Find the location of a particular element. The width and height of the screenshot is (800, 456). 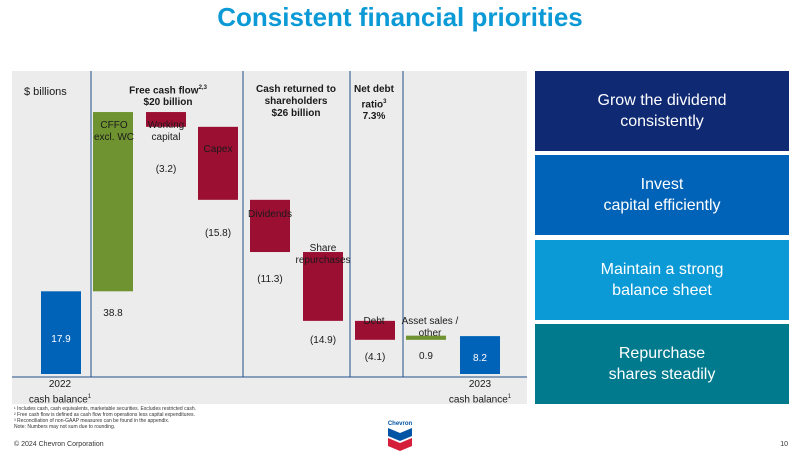

priority-repurchase-shares: Repurchase shares steadily is located at coordinates (662, 364).